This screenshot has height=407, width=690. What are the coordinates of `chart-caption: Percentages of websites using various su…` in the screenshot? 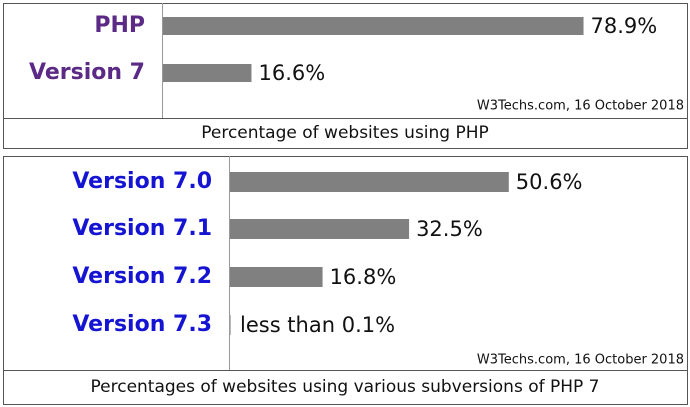 It's located at (345, 387).